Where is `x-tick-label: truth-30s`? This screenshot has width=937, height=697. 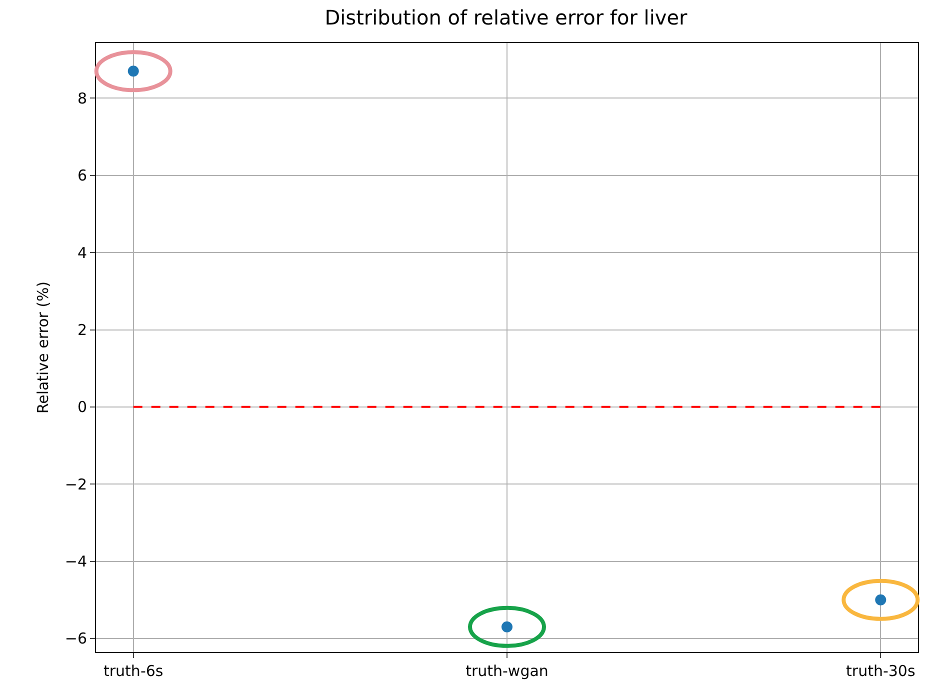 x-tick-label: truth-30s is located at coordinates (881, 671).